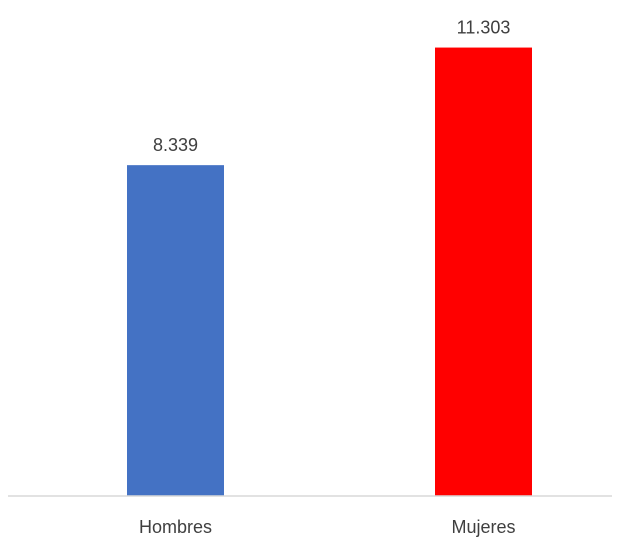  Describe the element at coordinates (175, 331) in the screenshot. I see `bar-hombres` at that location.